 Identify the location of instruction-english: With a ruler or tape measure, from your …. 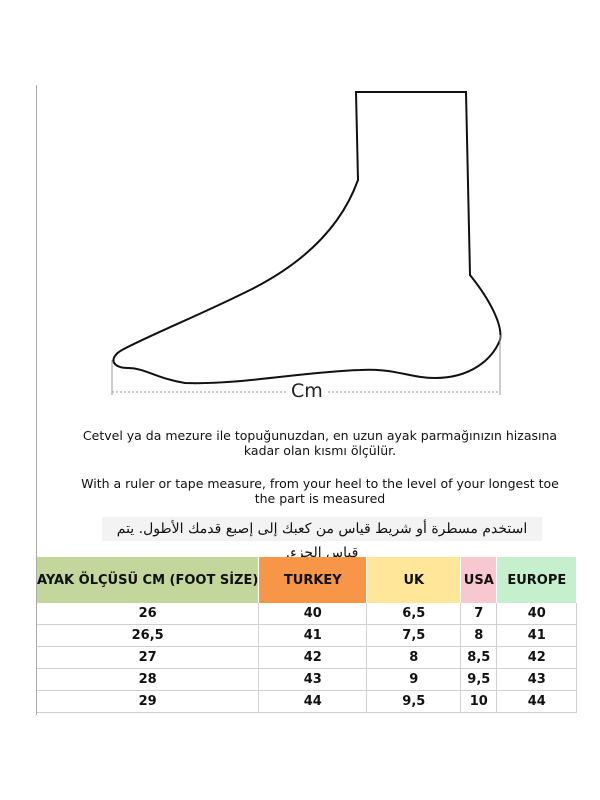
(320, 491).